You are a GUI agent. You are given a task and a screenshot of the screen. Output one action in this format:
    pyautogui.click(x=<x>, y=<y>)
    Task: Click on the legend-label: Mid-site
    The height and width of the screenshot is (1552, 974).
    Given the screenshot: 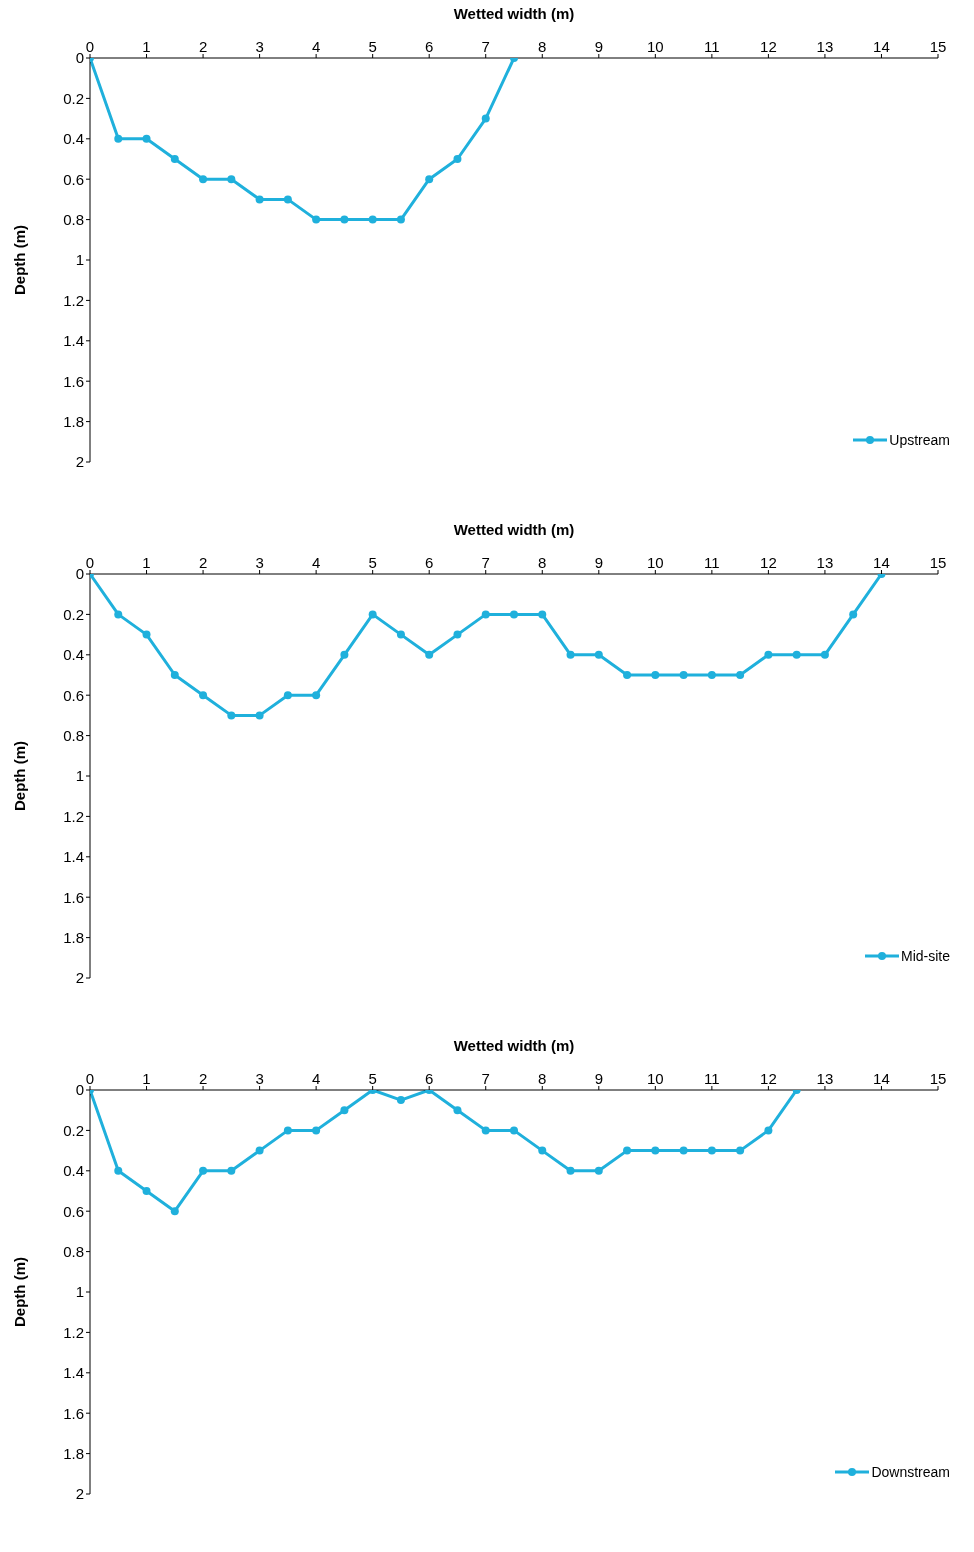 What is the action you would take?
    pyautogui.click(x=925, y=956)
    